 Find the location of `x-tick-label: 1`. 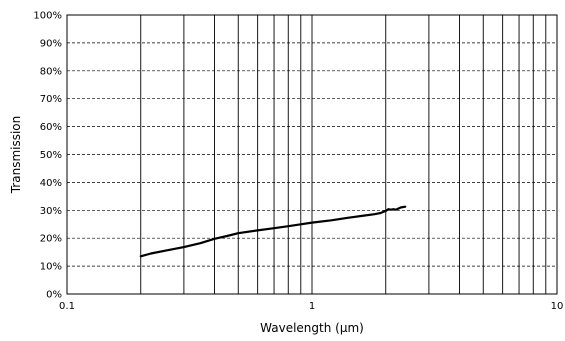

x-tick-label: 1 is located at coordinates (312, 306).